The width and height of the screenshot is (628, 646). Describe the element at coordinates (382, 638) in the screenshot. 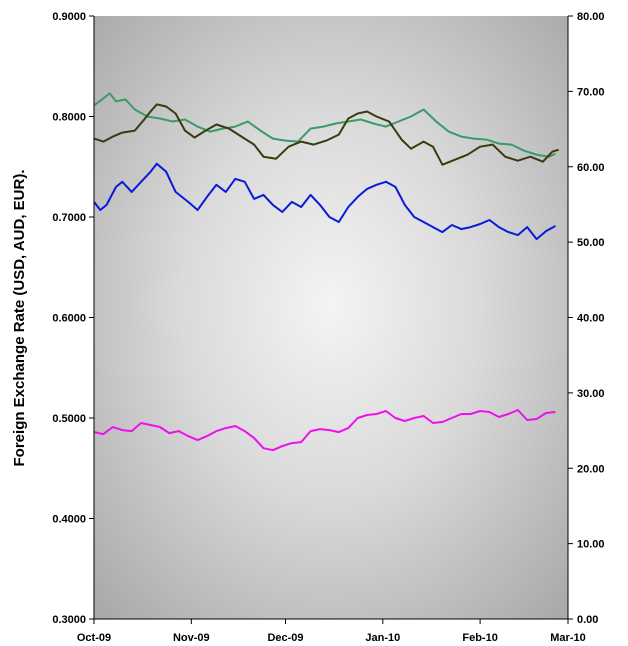

I see `x-tick-label: Jan-10` at that location.